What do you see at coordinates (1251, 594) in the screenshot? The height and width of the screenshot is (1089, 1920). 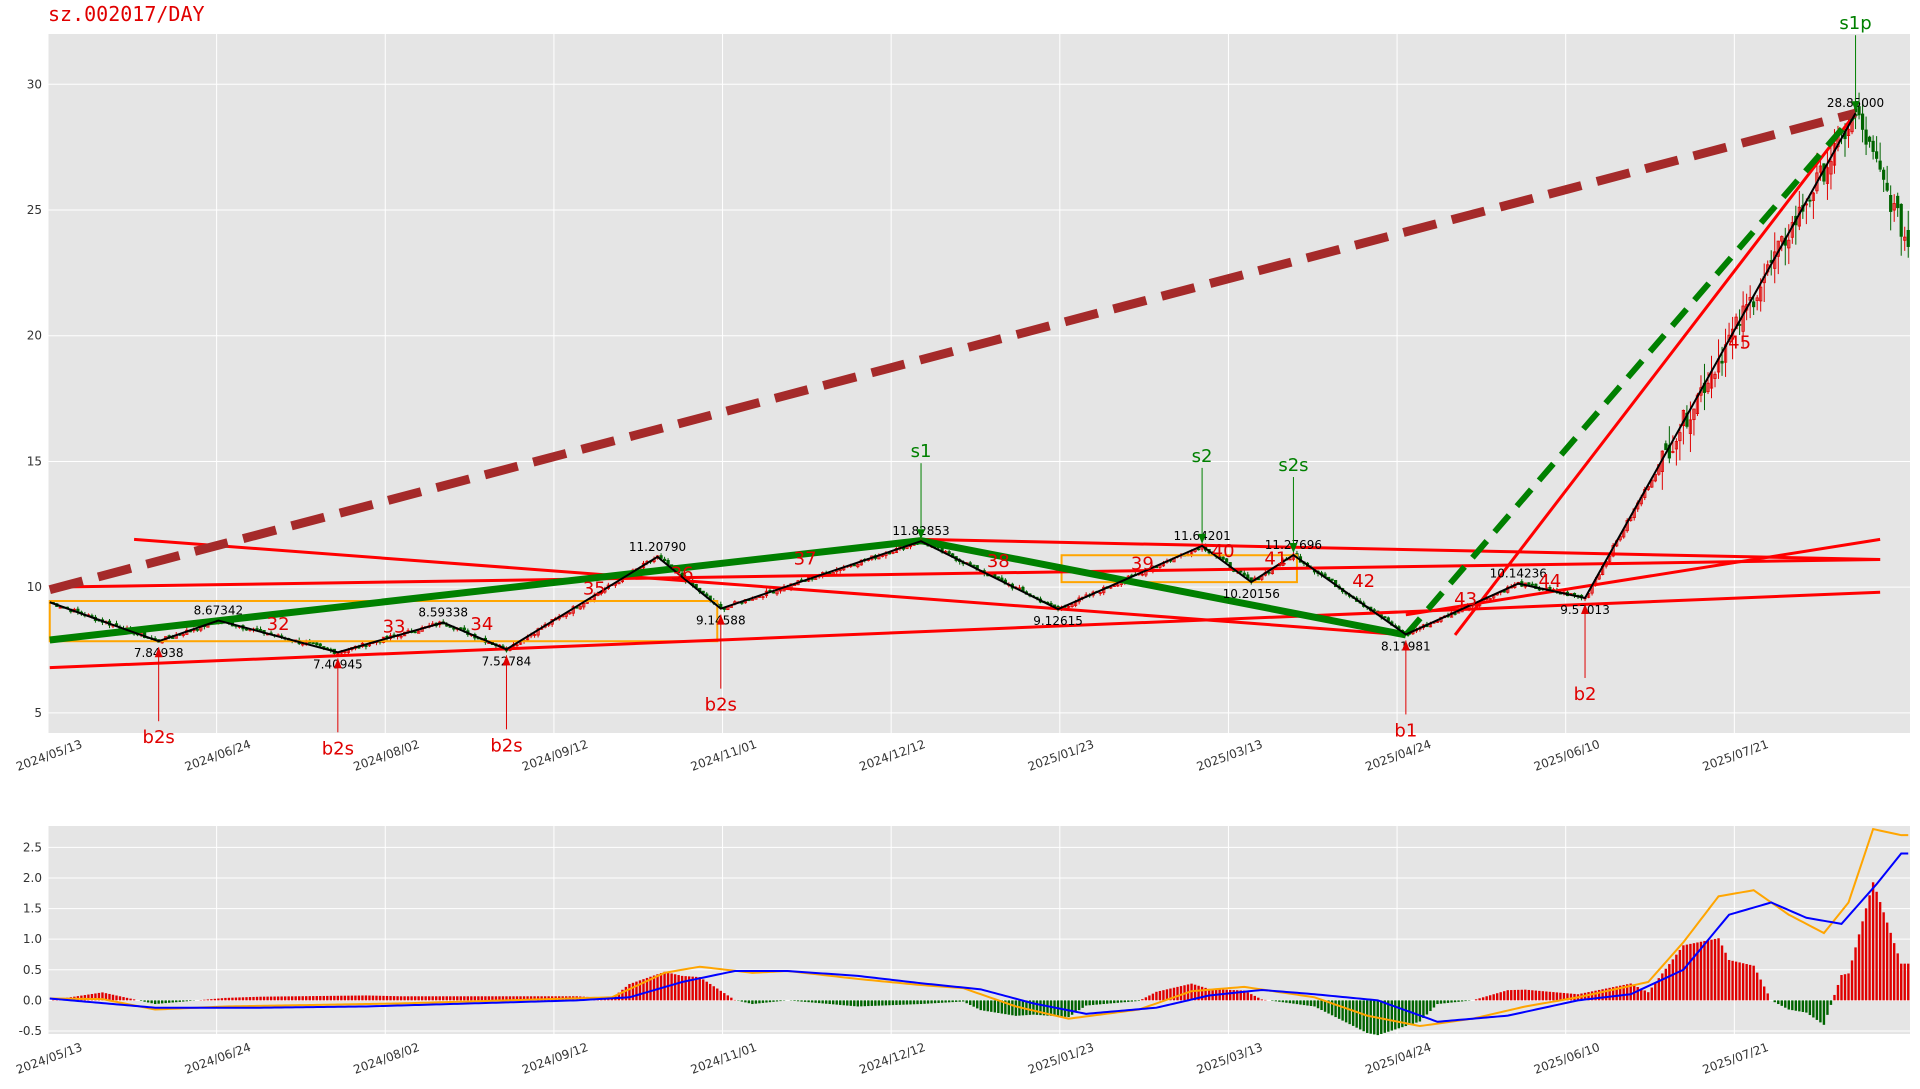 I see `zigzag-value-label: 10.20156` at bounding box center [1251, 594].